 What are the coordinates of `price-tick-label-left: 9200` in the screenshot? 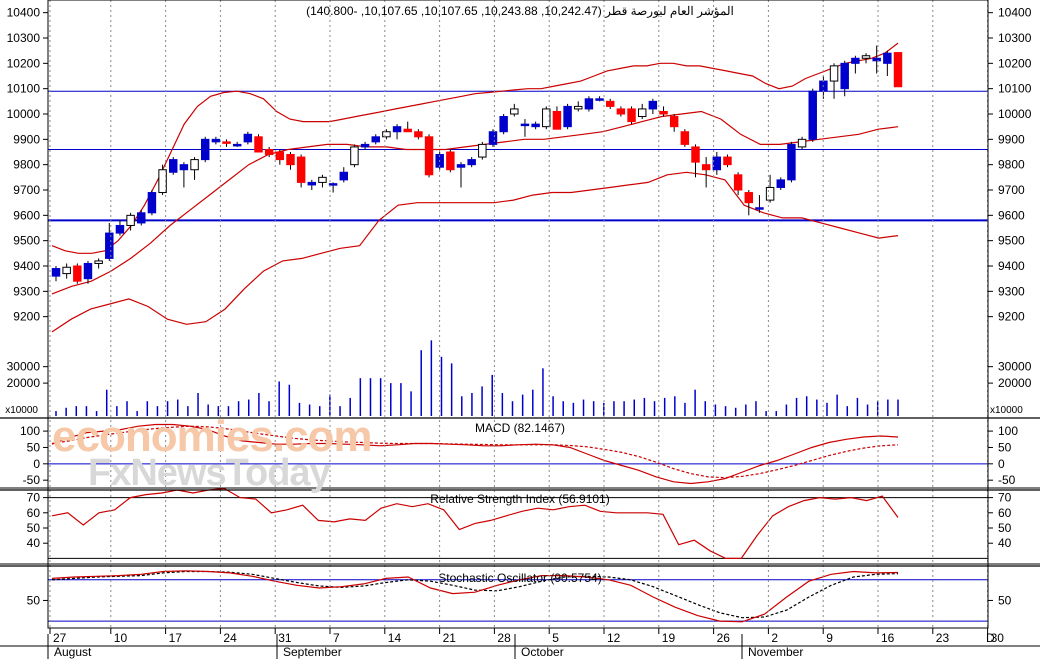 It's located at (26, 317).